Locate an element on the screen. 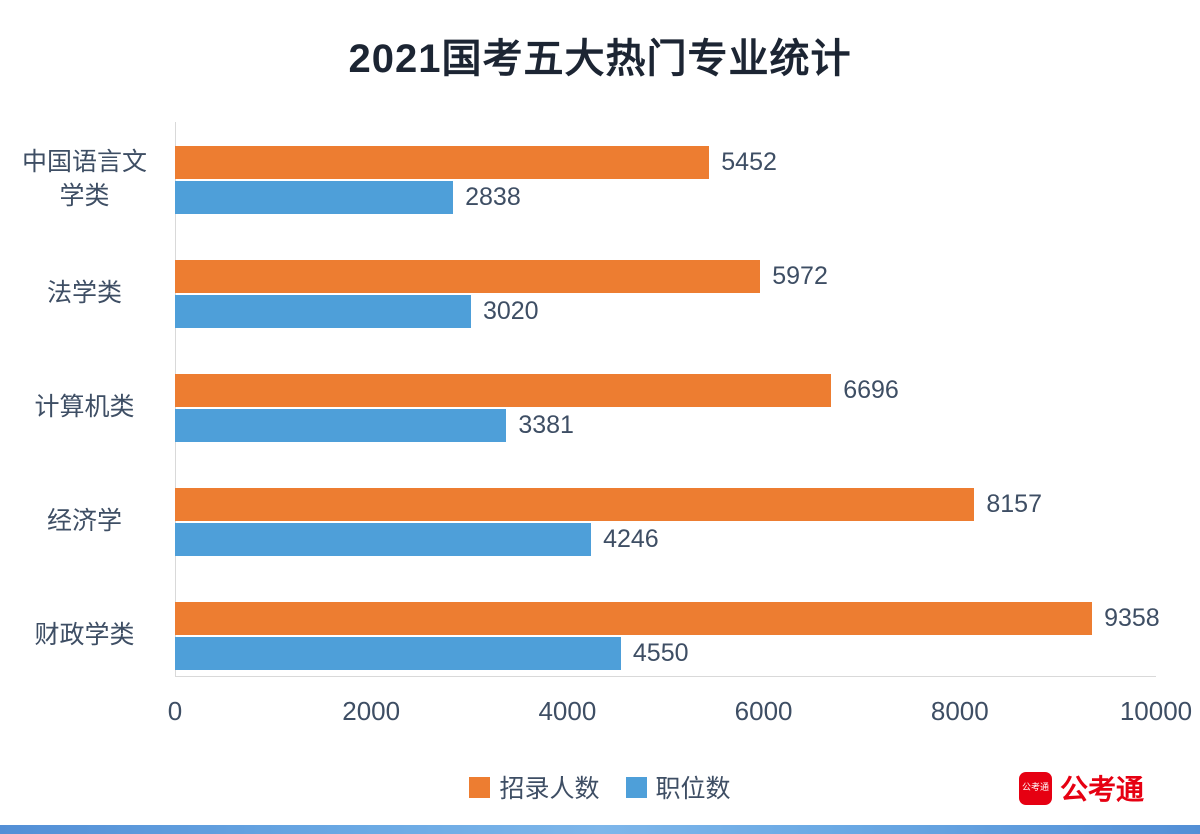 The height and width of the screenshot is (834, 1200). bar-row: 2838 is located at coordinates (665, 197).